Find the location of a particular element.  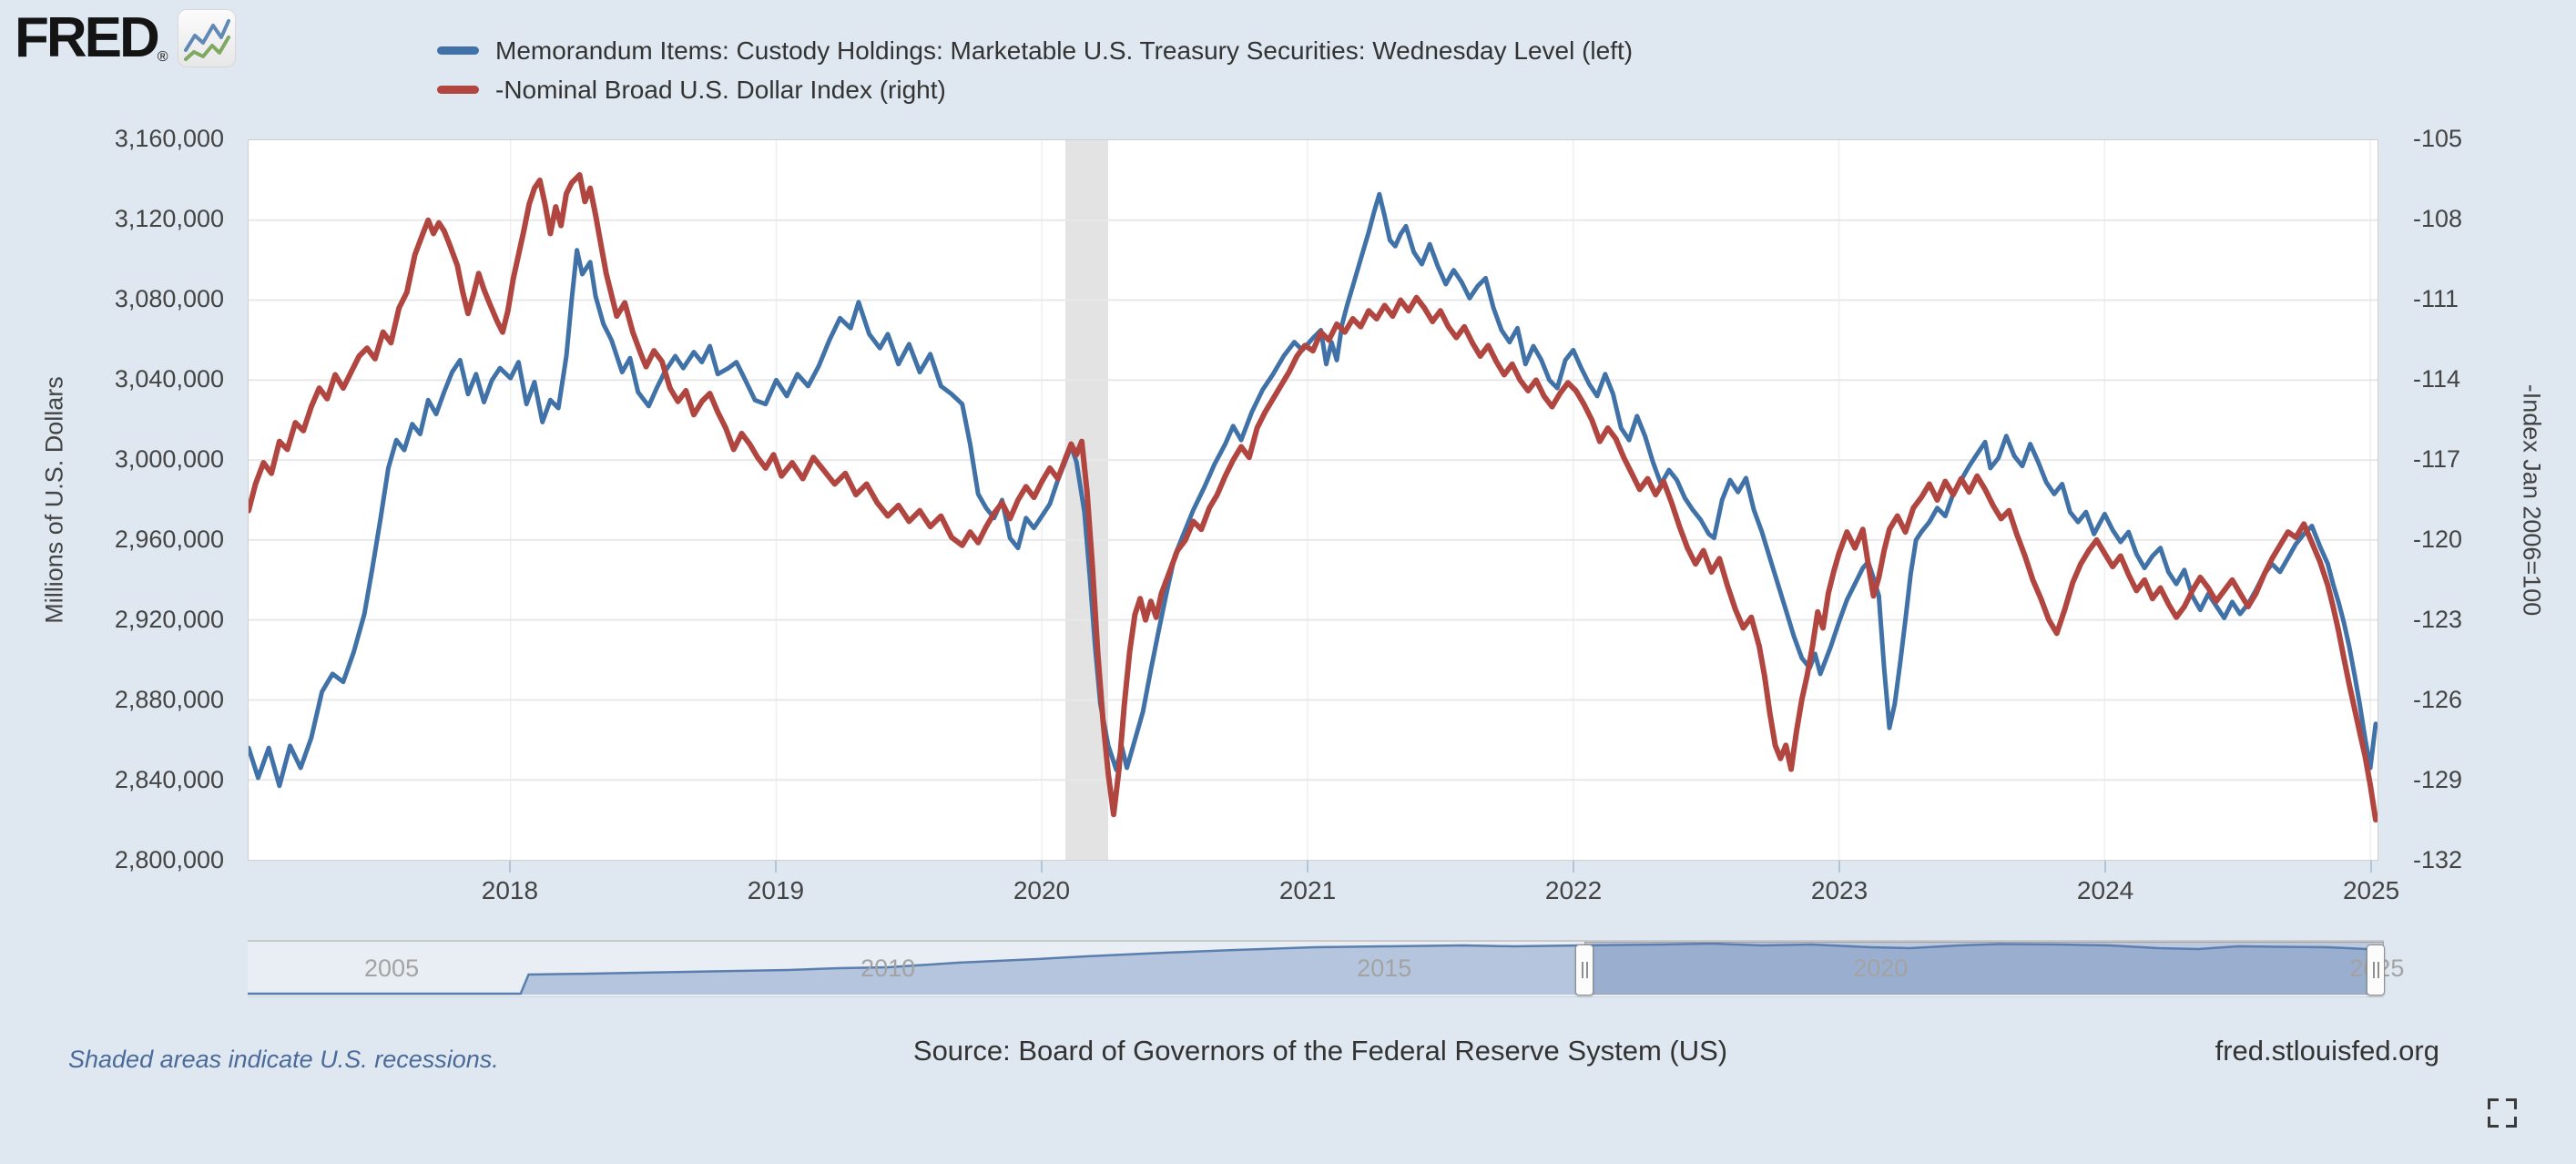

slider-handle-left is located at coordinates (1584, 970).